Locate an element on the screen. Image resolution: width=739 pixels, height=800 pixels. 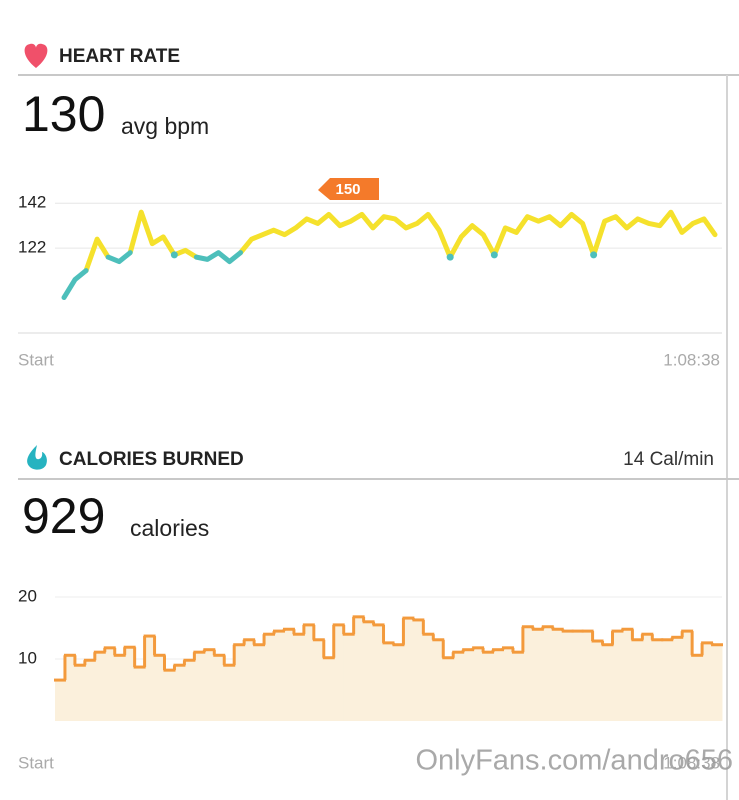
summary-value: 929 is located at coordinates (63, 516).